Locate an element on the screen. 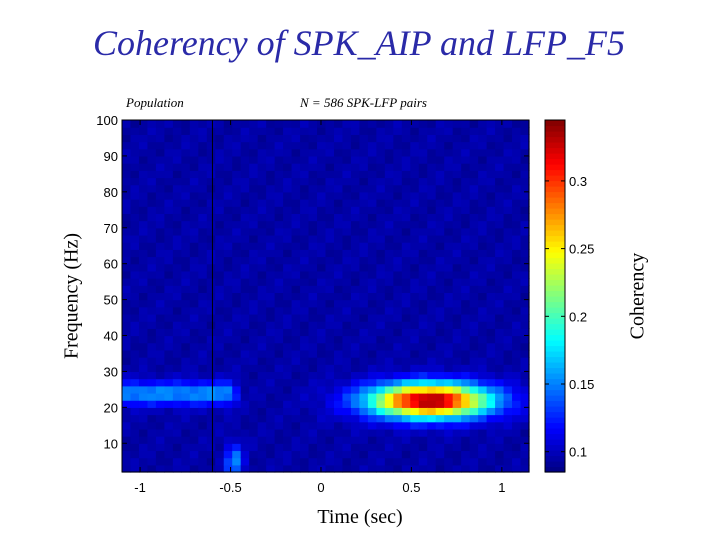 The width and height of the screenshot is (718, 539). y-tick-label: 30 is located at coordinates (111, 371).